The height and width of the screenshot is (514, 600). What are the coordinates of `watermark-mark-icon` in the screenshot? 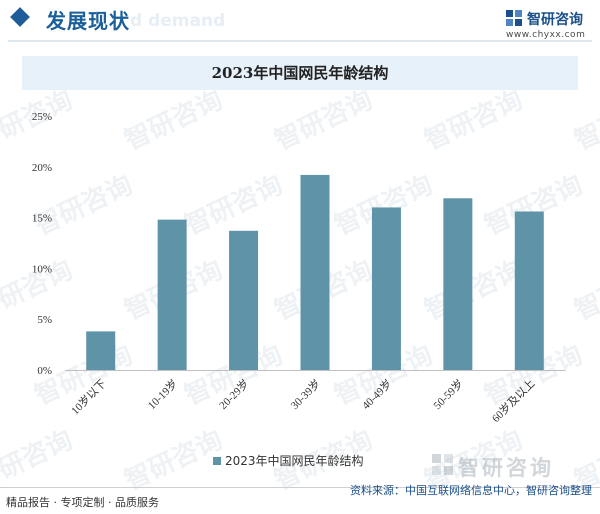 It's located at (442, 464).